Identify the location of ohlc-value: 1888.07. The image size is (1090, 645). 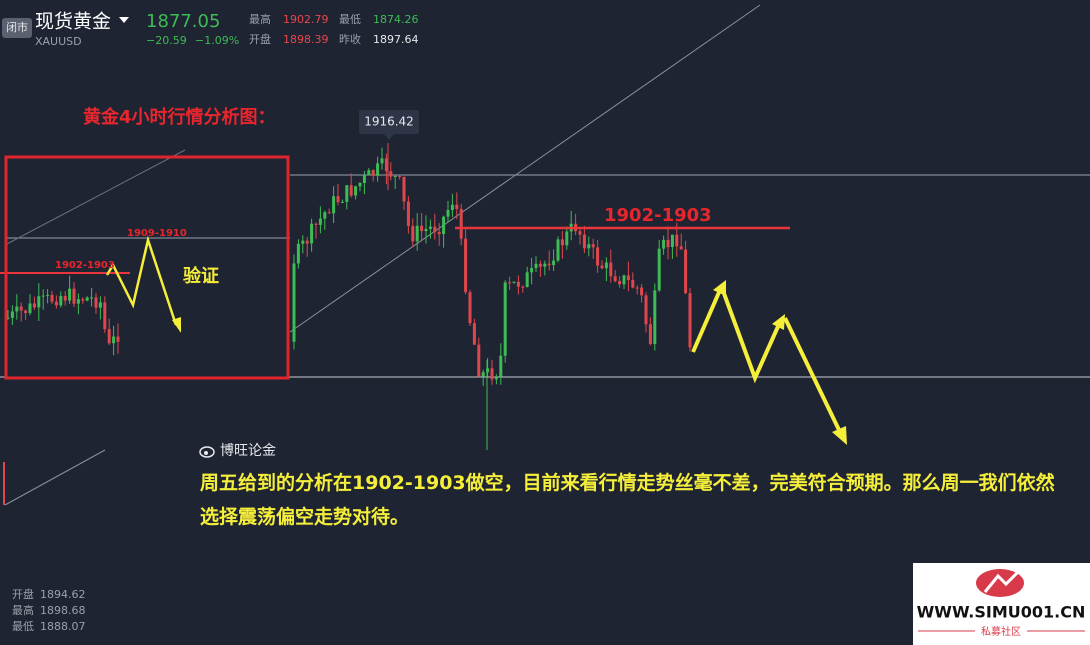
(63, 626).